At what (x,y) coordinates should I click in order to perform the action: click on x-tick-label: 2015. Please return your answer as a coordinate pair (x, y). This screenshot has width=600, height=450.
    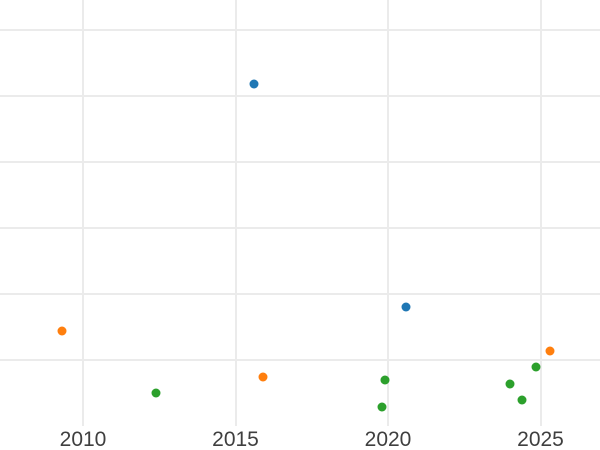
    Looking at the image, I should click on (235, 439).